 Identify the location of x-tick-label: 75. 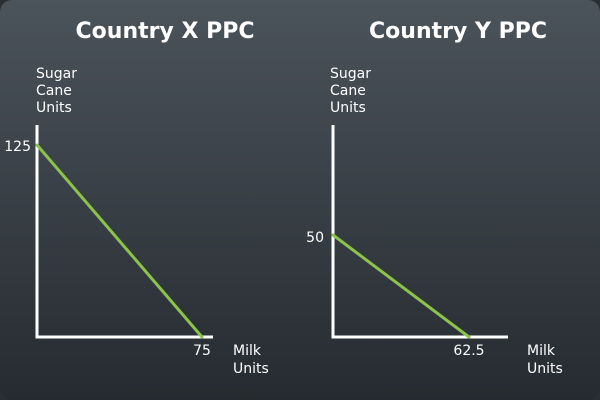
(202, 351).